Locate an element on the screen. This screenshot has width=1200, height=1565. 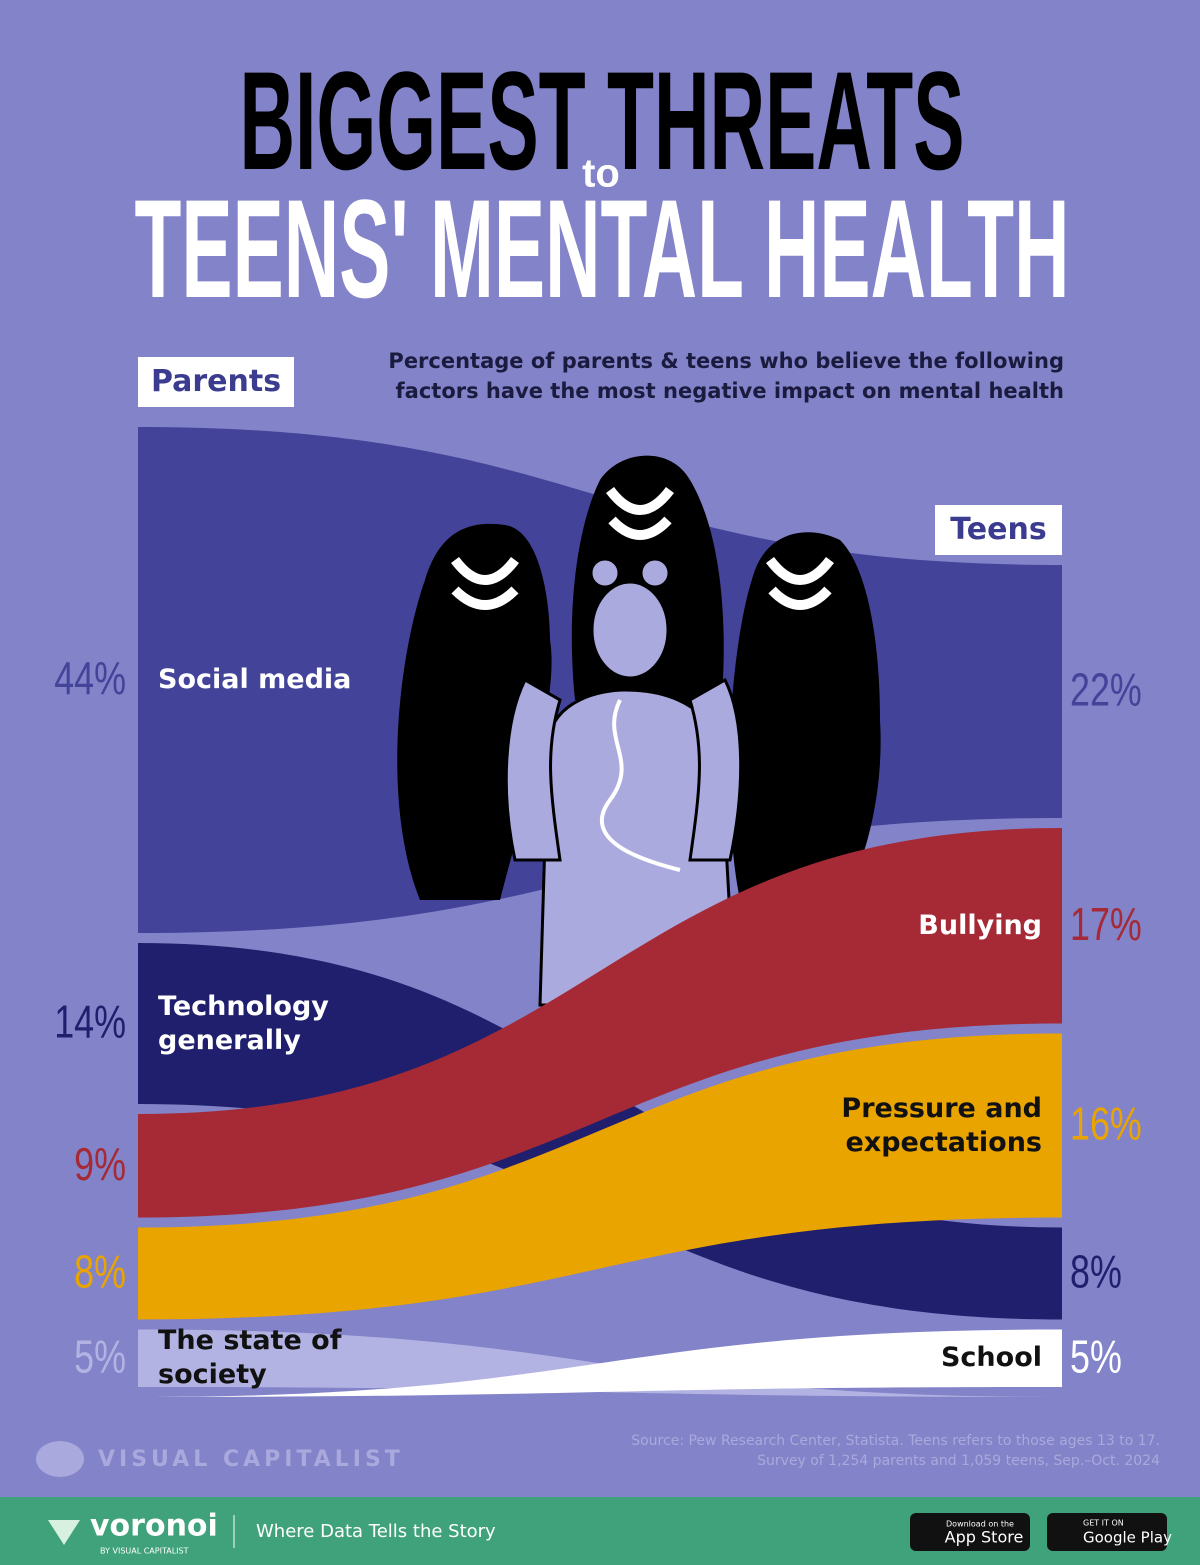
brand: VISUAL CAPITALIST is located at coordinates (251, 1459).